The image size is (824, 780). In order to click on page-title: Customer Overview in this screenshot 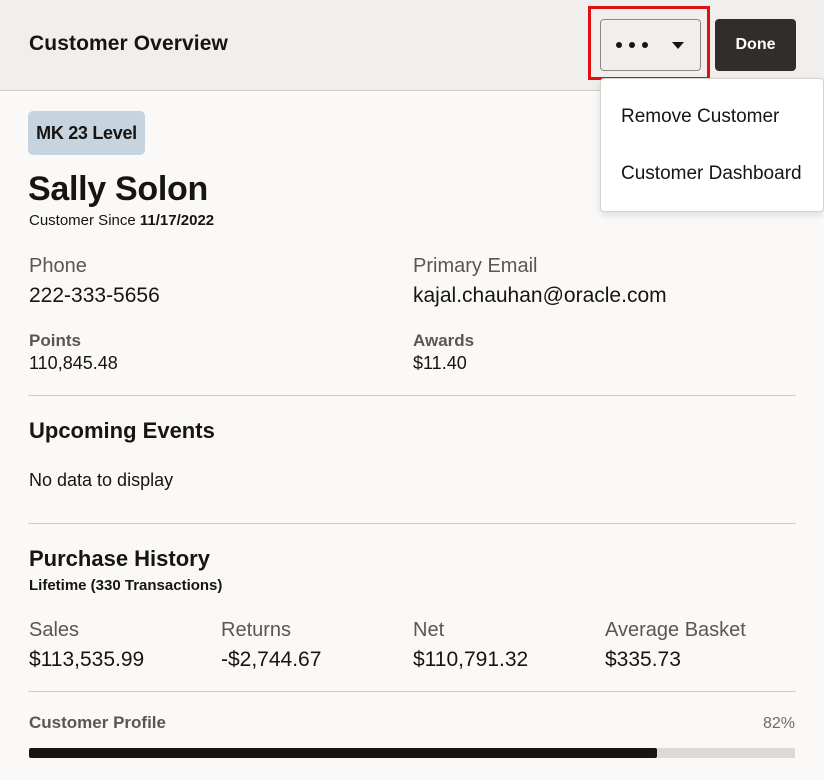, I will do `click(128, 43)`.